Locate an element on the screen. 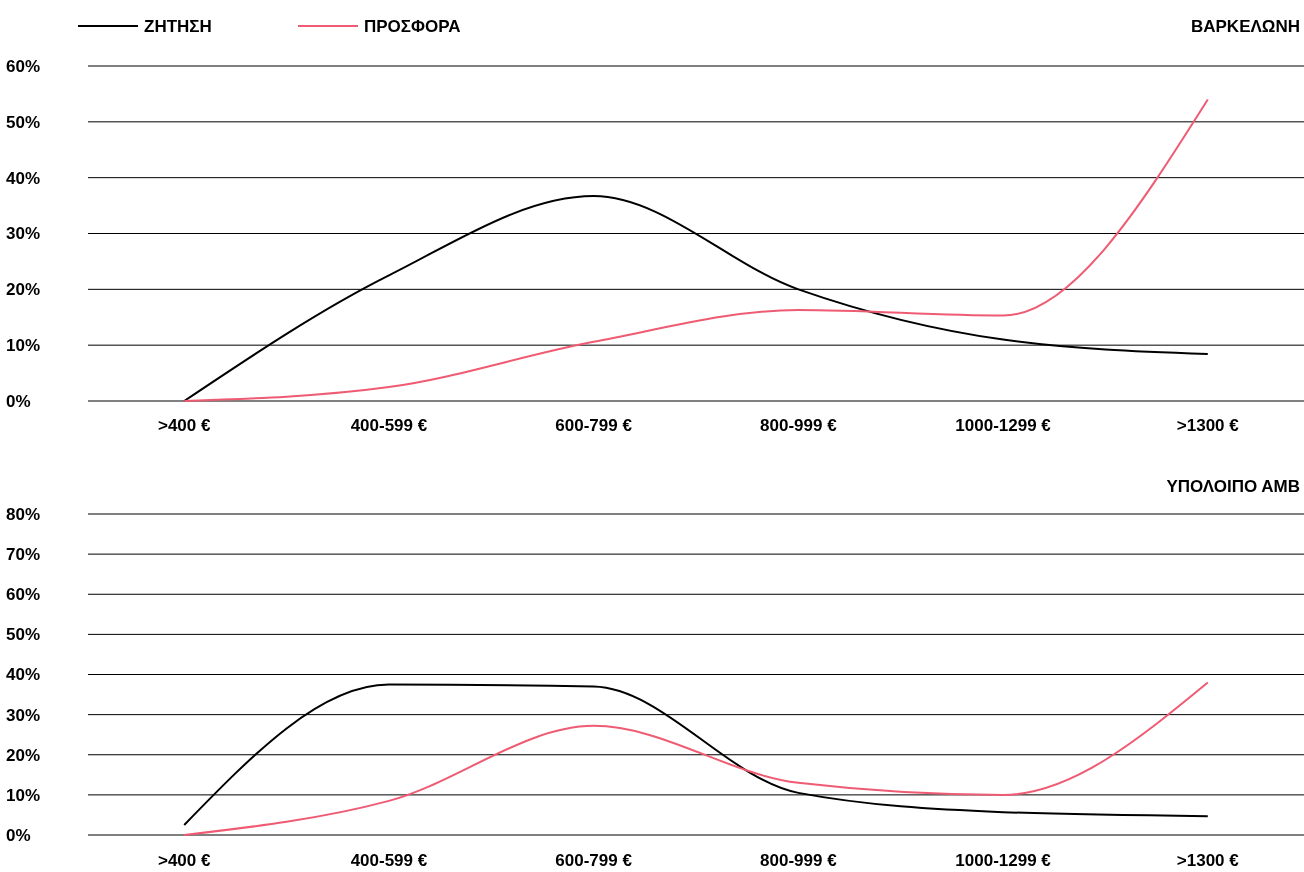 The image size is (1304, 872). chart-title: ΒΑΡΚΕΛΩΝΗ is located at coordinates (1245, 26).